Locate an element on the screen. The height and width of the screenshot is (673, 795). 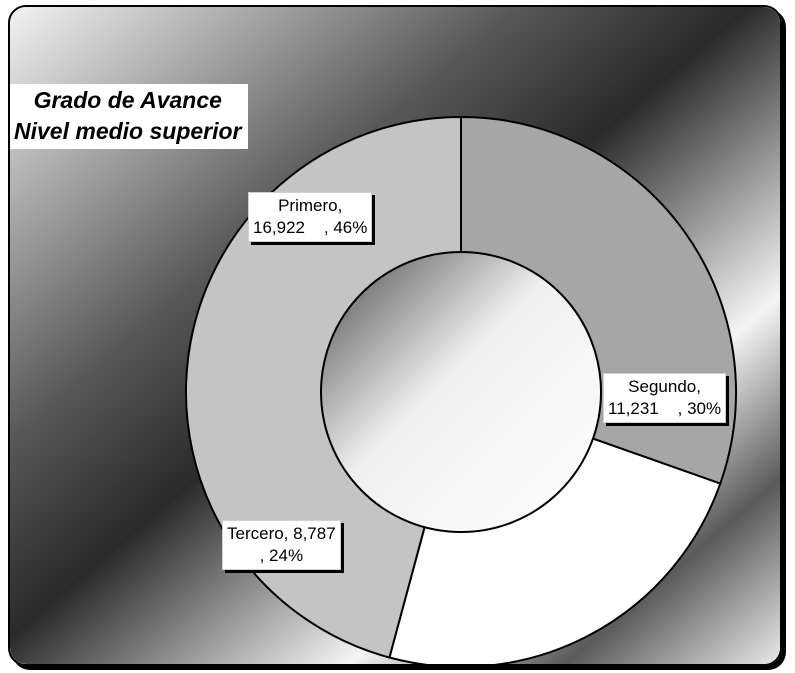
chart-title-line-2: Nivel medio superior is located at coordinates (128, 131).